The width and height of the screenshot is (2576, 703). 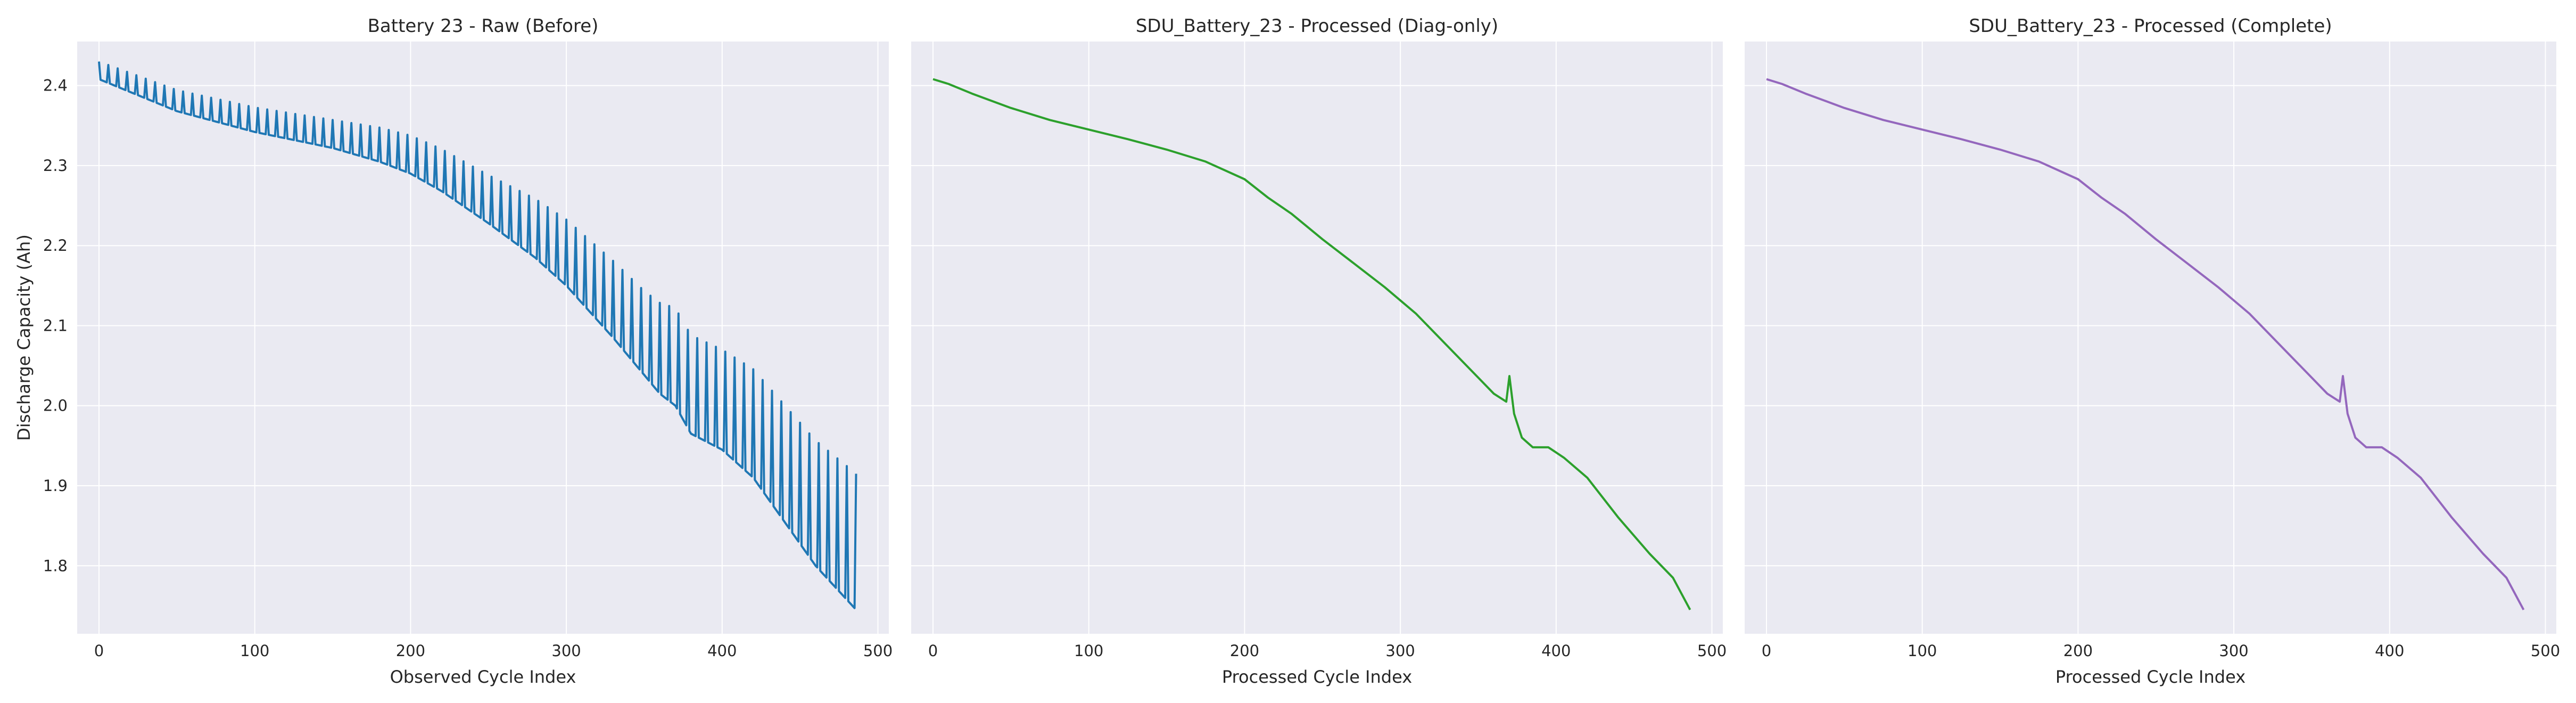 I want to click on y-tick-label: 2.0, so click(x=55, y=406).